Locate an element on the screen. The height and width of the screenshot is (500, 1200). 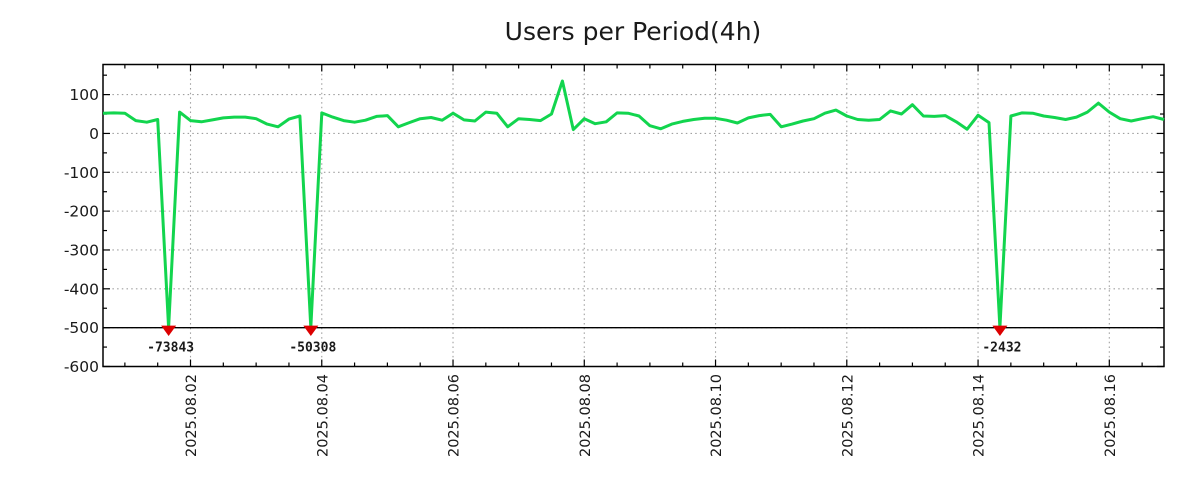
spike-markers is located at coordinates (584, 330).